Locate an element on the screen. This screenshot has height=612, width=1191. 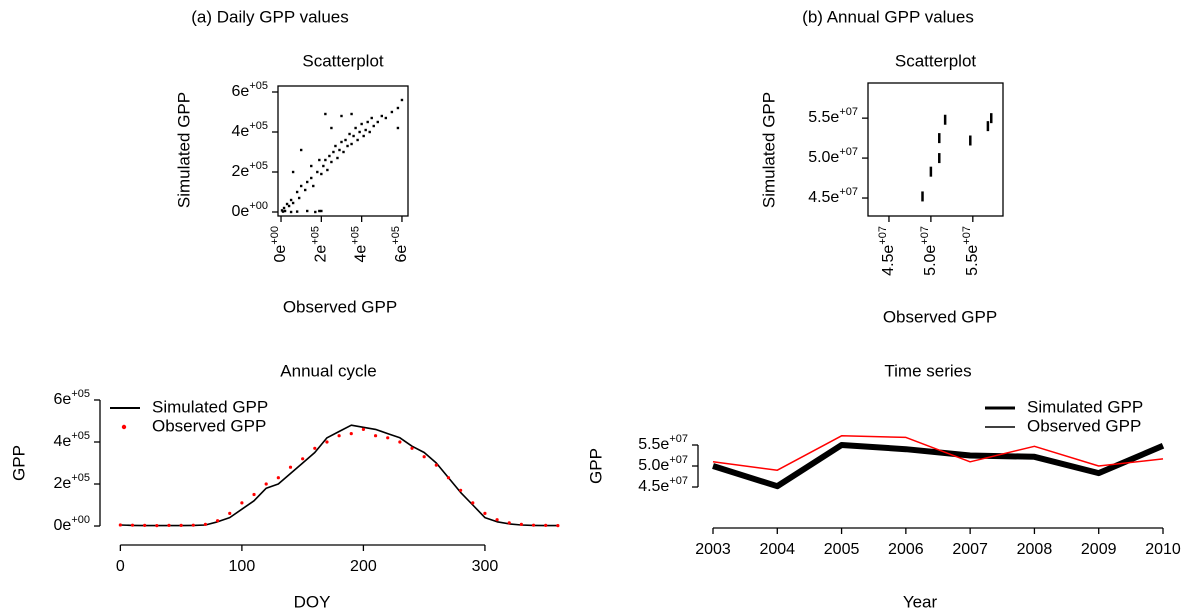
x-tick-label: 2006 is located at coordinates (906, 549).